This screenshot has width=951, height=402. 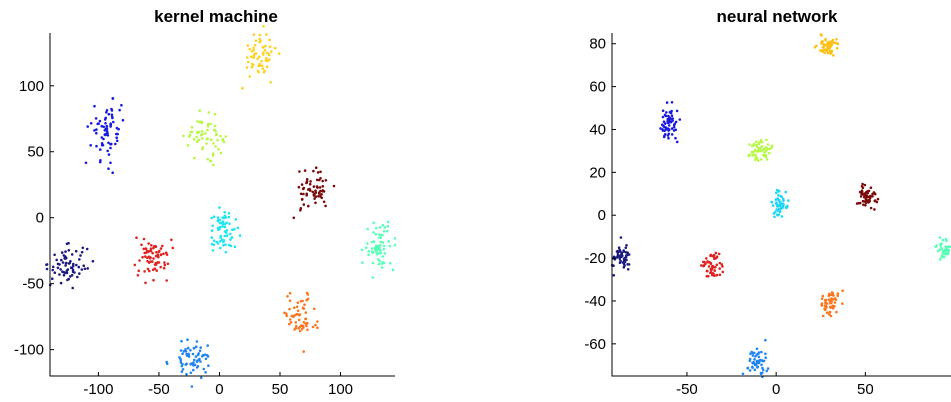 What do you see at coordinates (31, 86) in the screenshot?
I see `y-tick-label: 100` at bounding box center [31, 86].